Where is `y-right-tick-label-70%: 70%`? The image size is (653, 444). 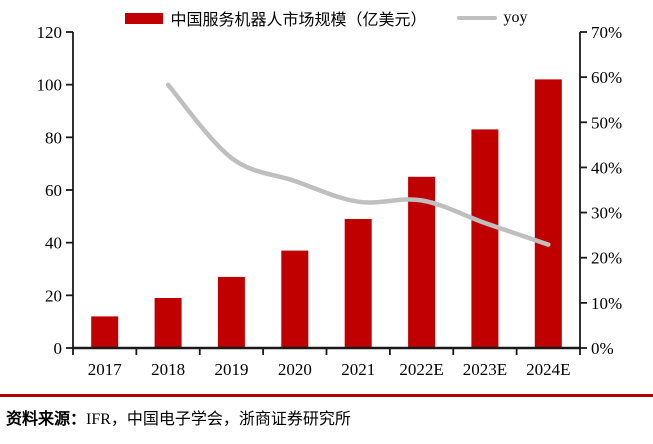 y-right-tick-label-70%: 70% is located at coordinates (606, 32).